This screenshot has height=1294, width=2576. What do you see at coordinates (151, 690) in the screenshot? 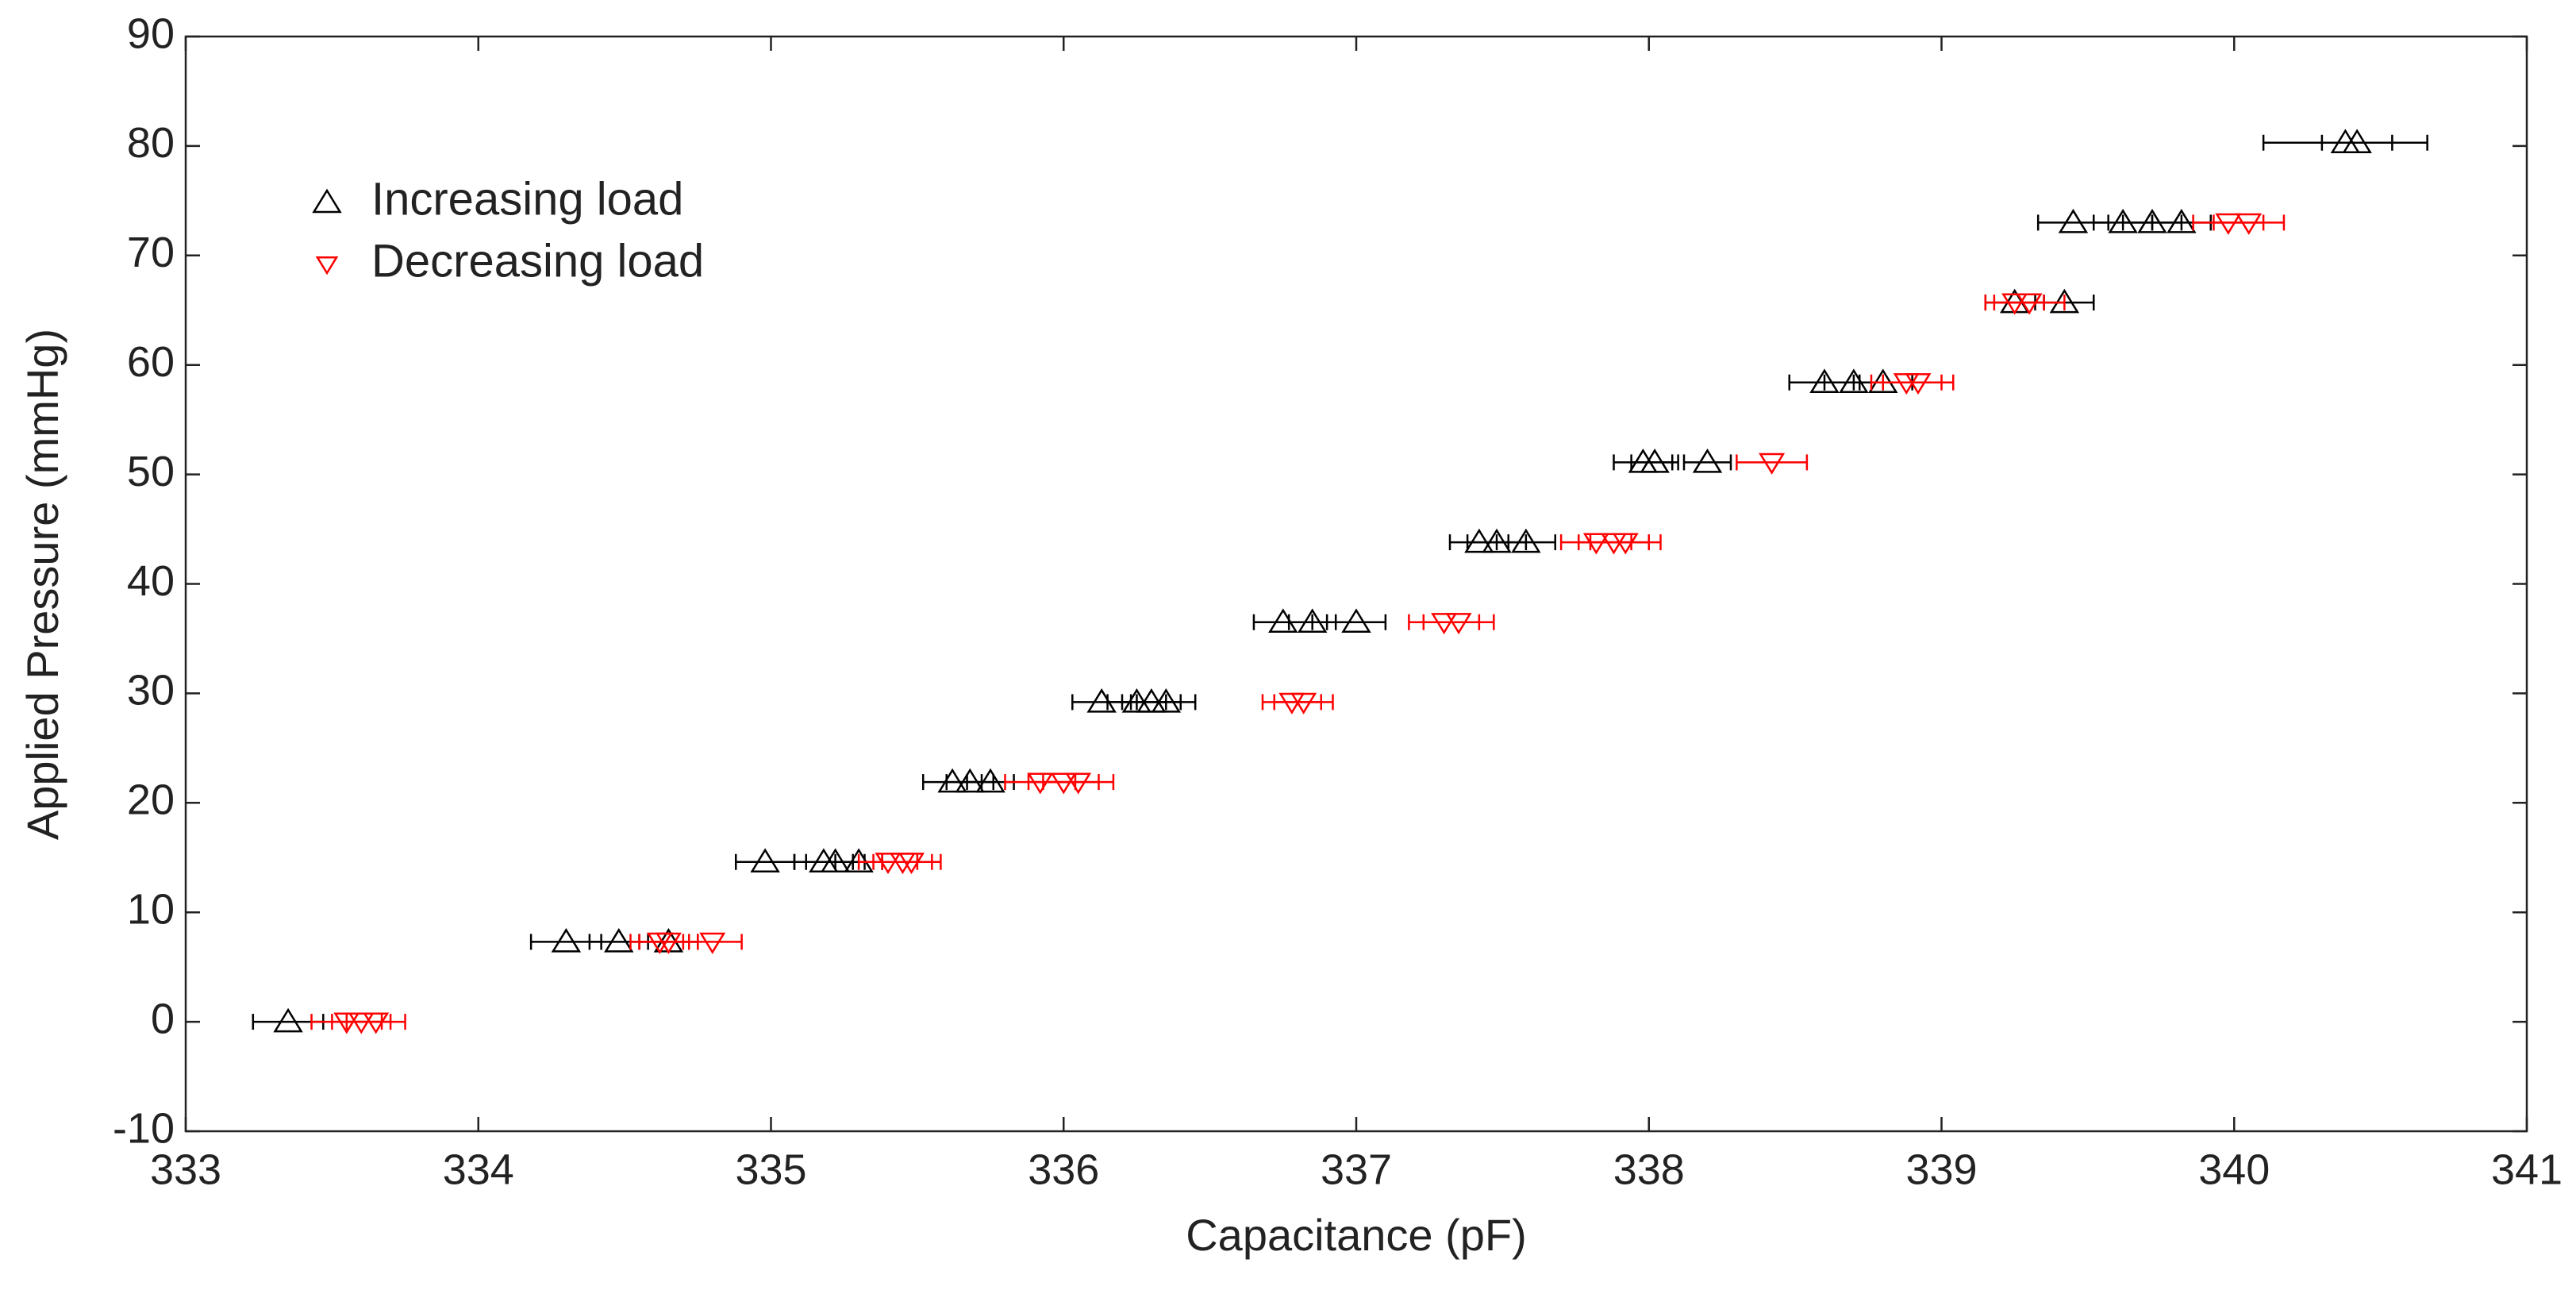
I see `y-tick-label: 30` at bounding box center [151, 690].